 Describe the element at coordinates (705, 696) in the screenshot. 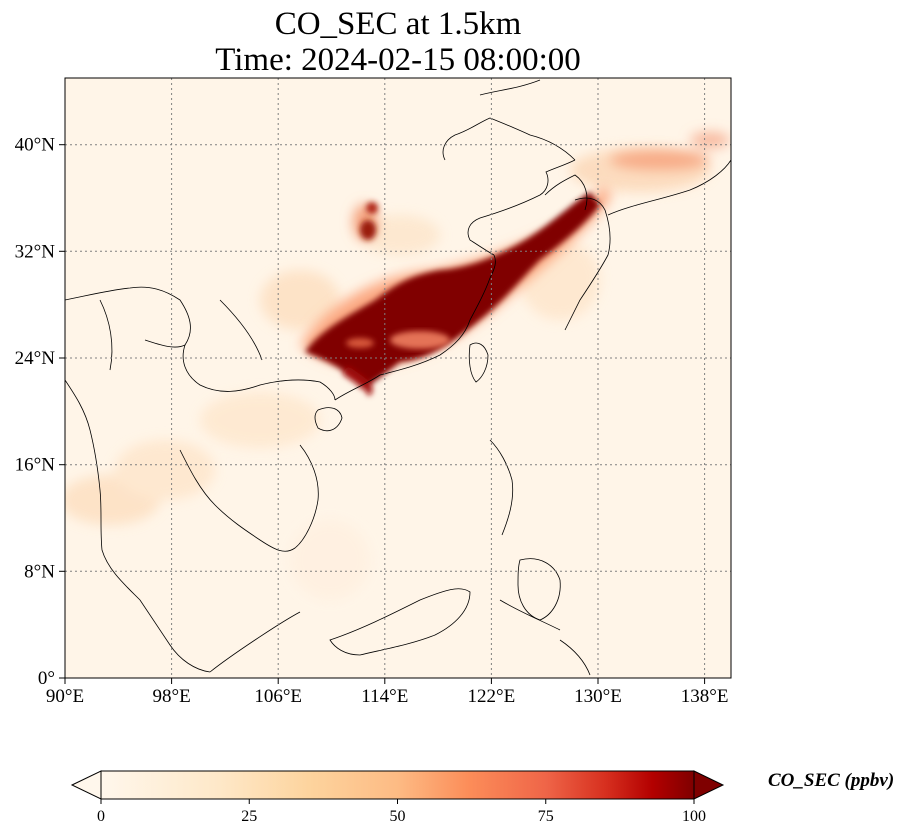

I see `lon-tick-label: 138°E` at that location.